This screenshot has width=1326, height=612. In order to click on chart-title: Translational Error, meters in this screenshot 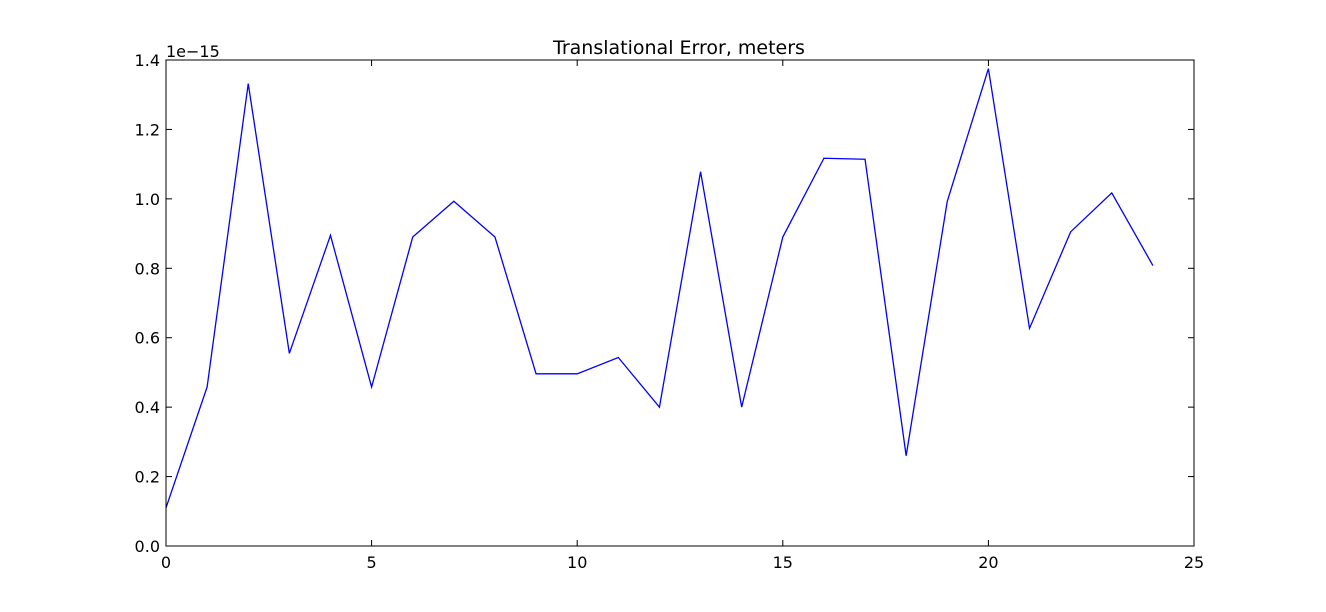, I will do `click(678, 48)`.